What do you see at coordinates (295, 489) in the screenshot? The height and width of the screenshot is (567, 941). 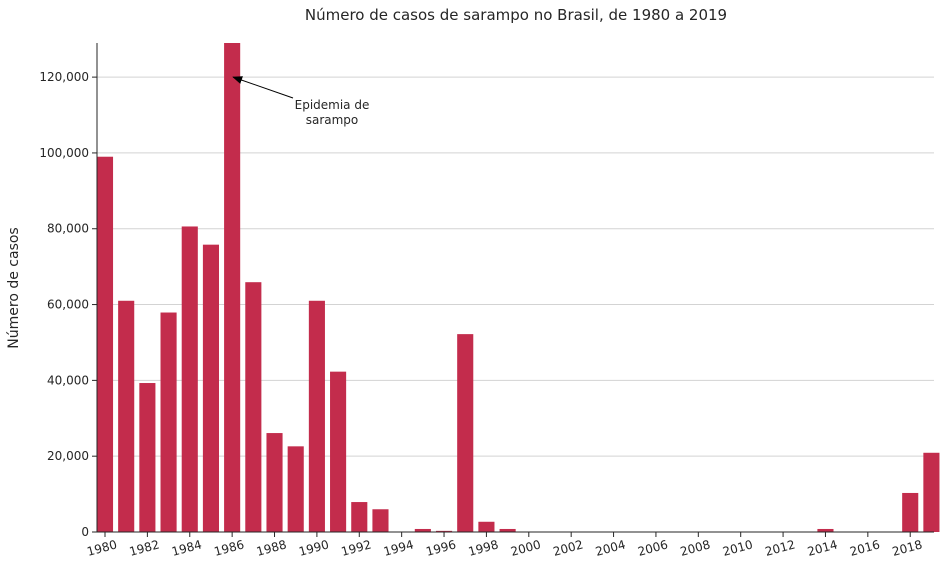 I see `bar-1989` at bounding box center [295, 489].